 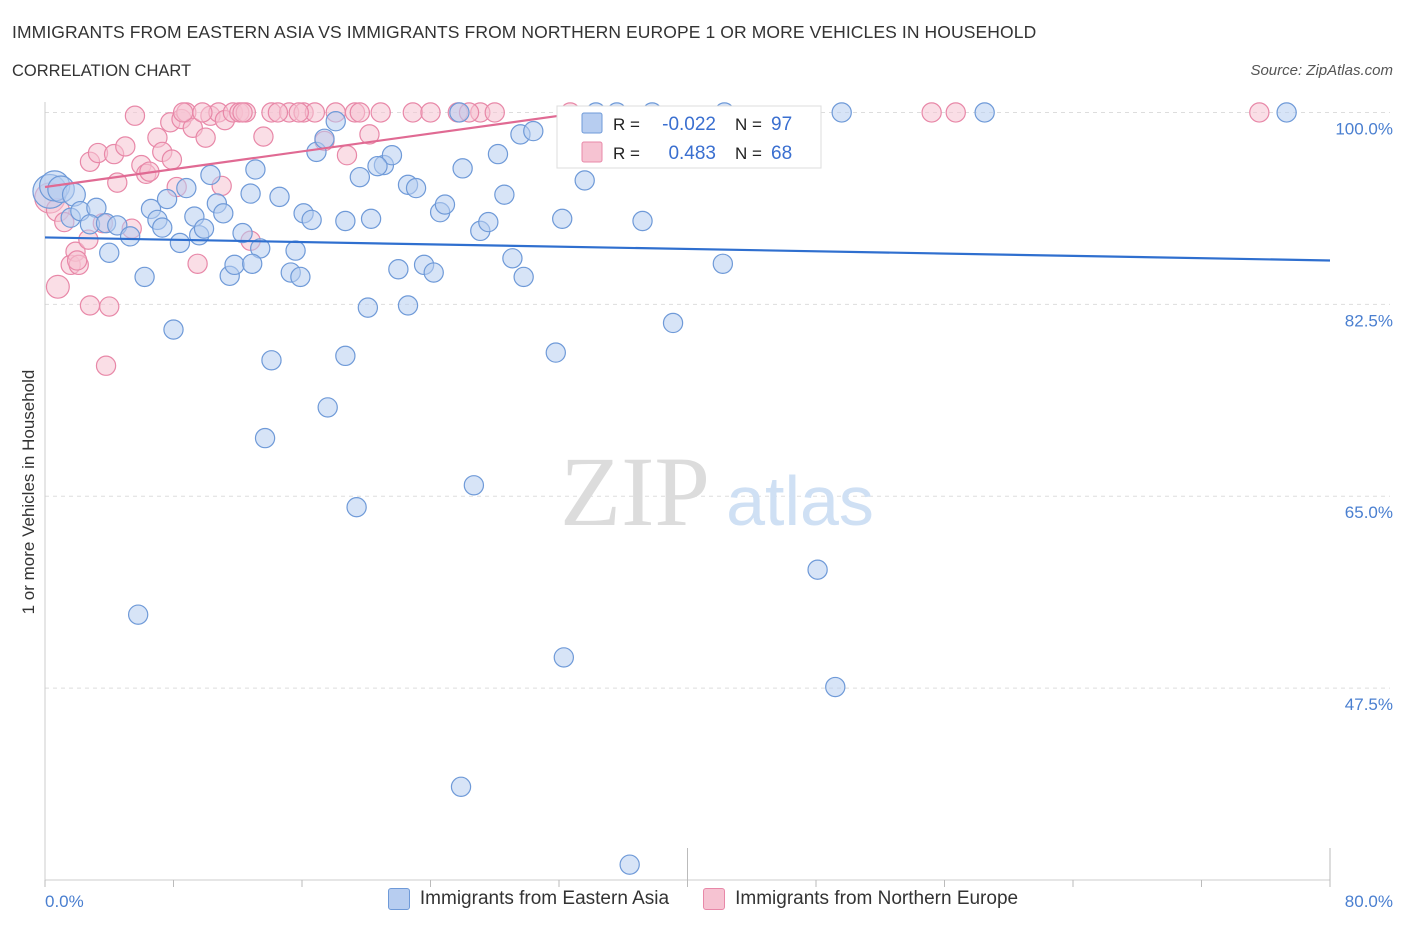 What do you see at coordinates (748, 124) in the screenshot?
I see `legend-n-label-blue: N =` at bounding box center [748, 124].